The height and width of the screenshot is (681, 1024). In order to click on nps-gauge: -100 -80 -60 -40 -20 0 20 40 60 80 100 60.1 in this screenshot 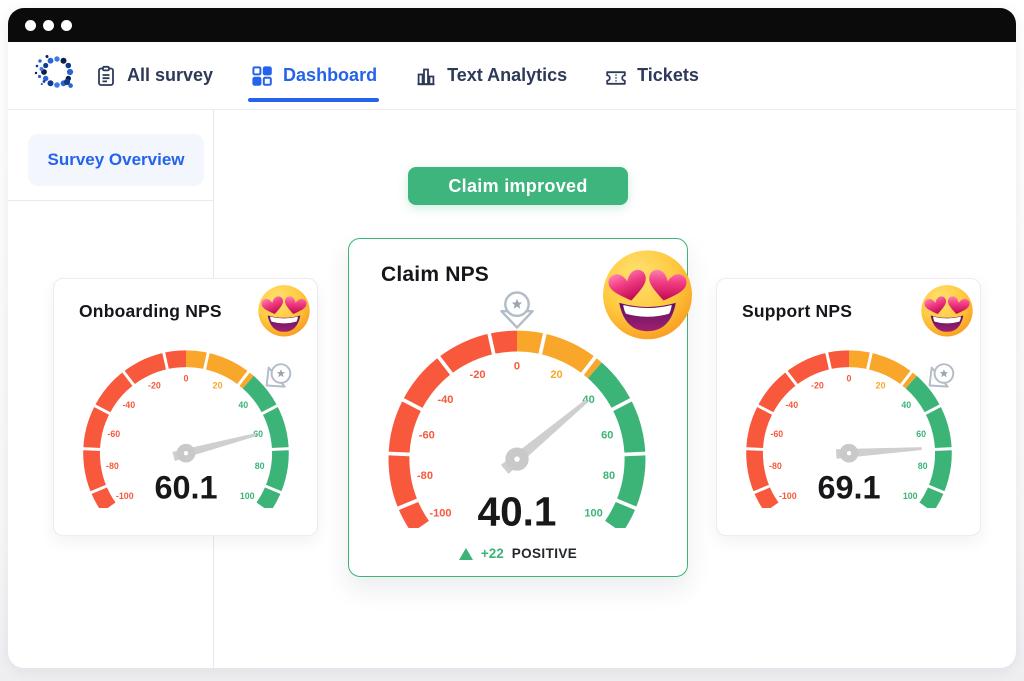, I will do `click(186, 427)`.